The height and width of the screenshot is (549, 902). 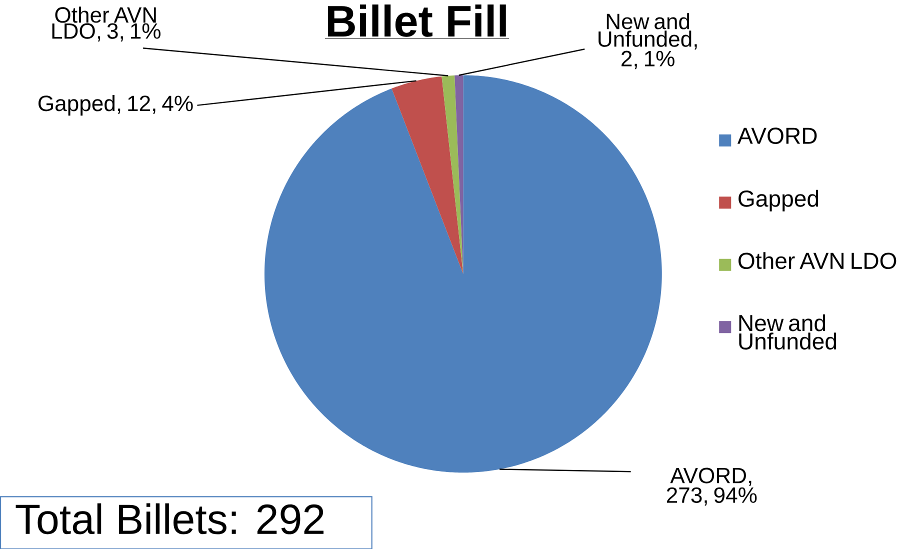 I want to click on legend-label: Other AVN LDO, so click(x=817, y=260).